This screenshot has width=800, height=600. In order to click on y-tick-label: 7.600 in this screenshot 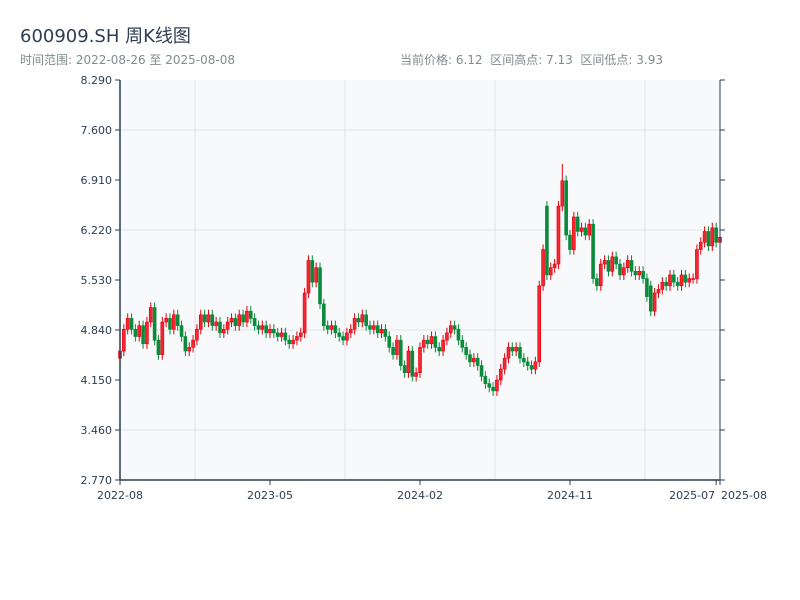, I will do `click(97, 130)`.